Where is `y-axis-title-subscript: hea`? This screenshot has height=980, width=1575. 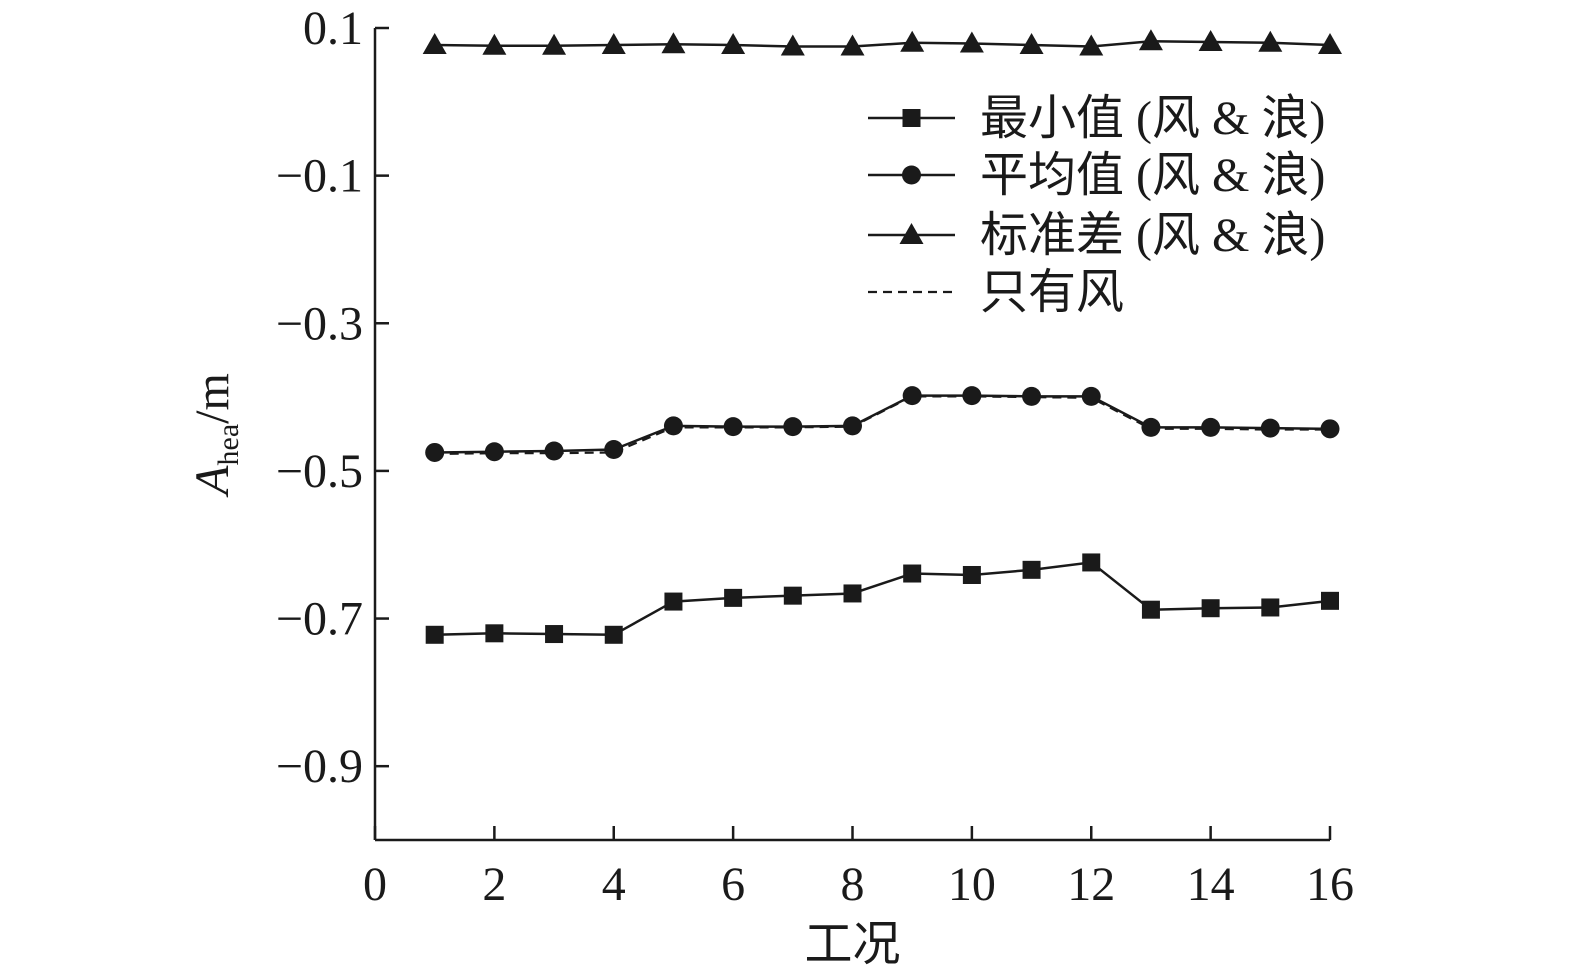 y-axis-title-subscript: hea is located at coordinates (228, 445).